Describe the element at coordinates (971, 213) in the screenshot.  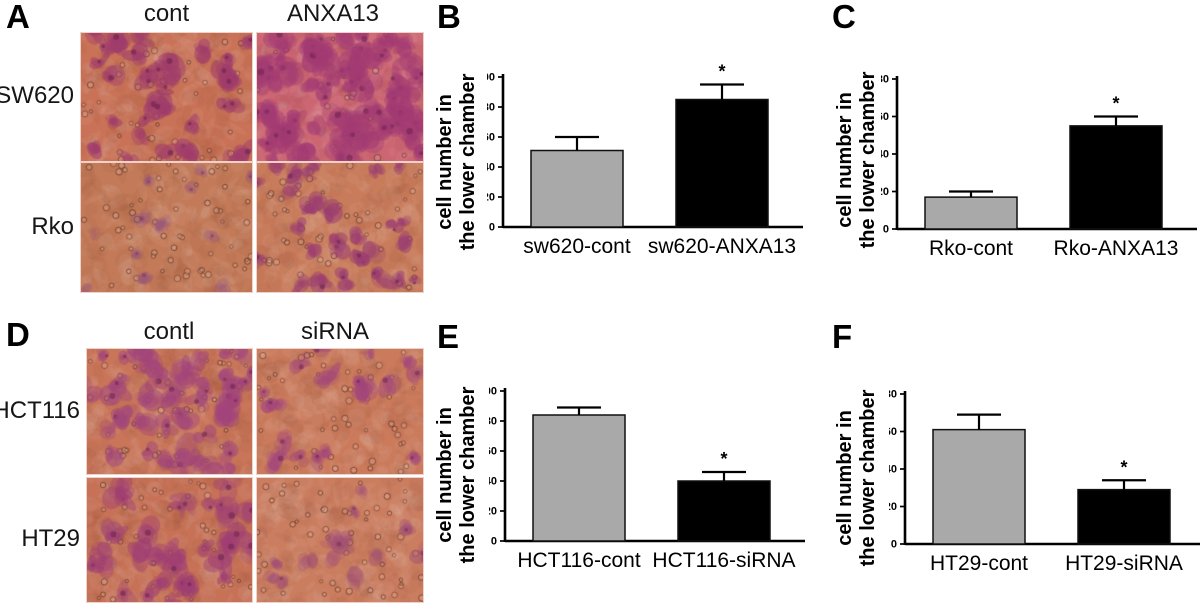
I see `bar-Rko-cont` at that location.